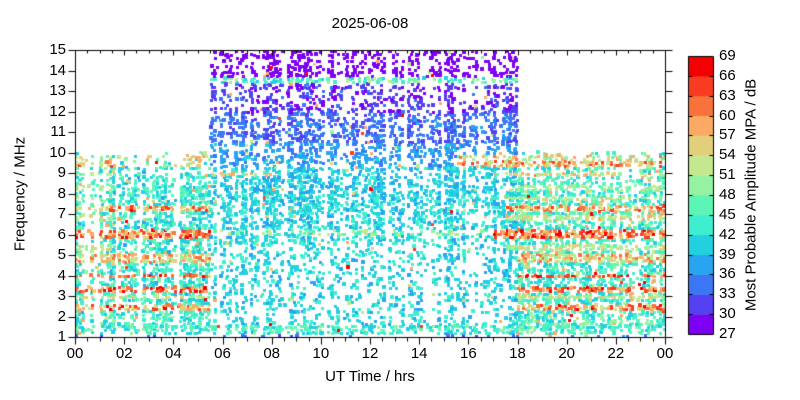 Image resolution: width=800 pixels, height=400 pixels. I want to click on colorbar-tick-label: 33, so click(727, 294).